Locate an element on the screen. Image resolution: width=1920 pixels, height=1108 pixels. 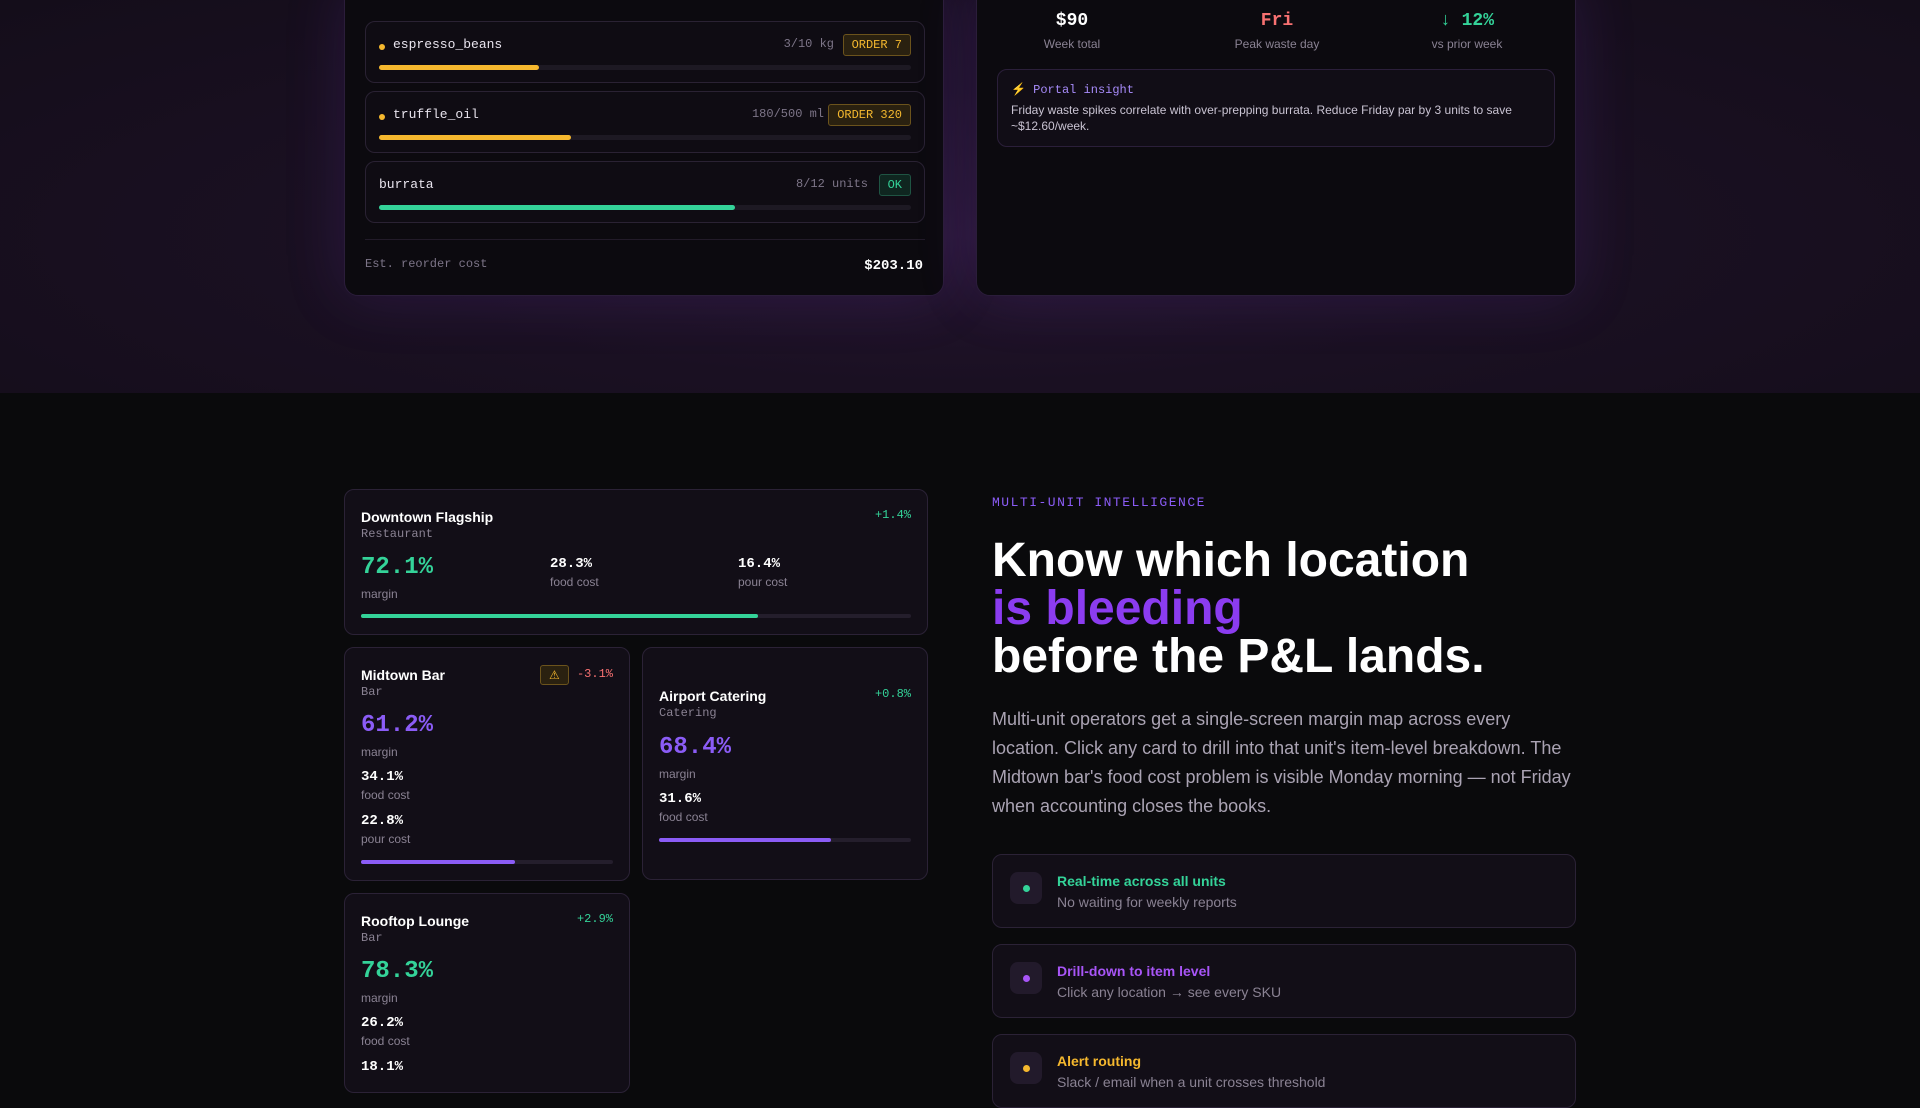
est-reorder-label: Est. reorder cost is located at coordinates (426, 264).